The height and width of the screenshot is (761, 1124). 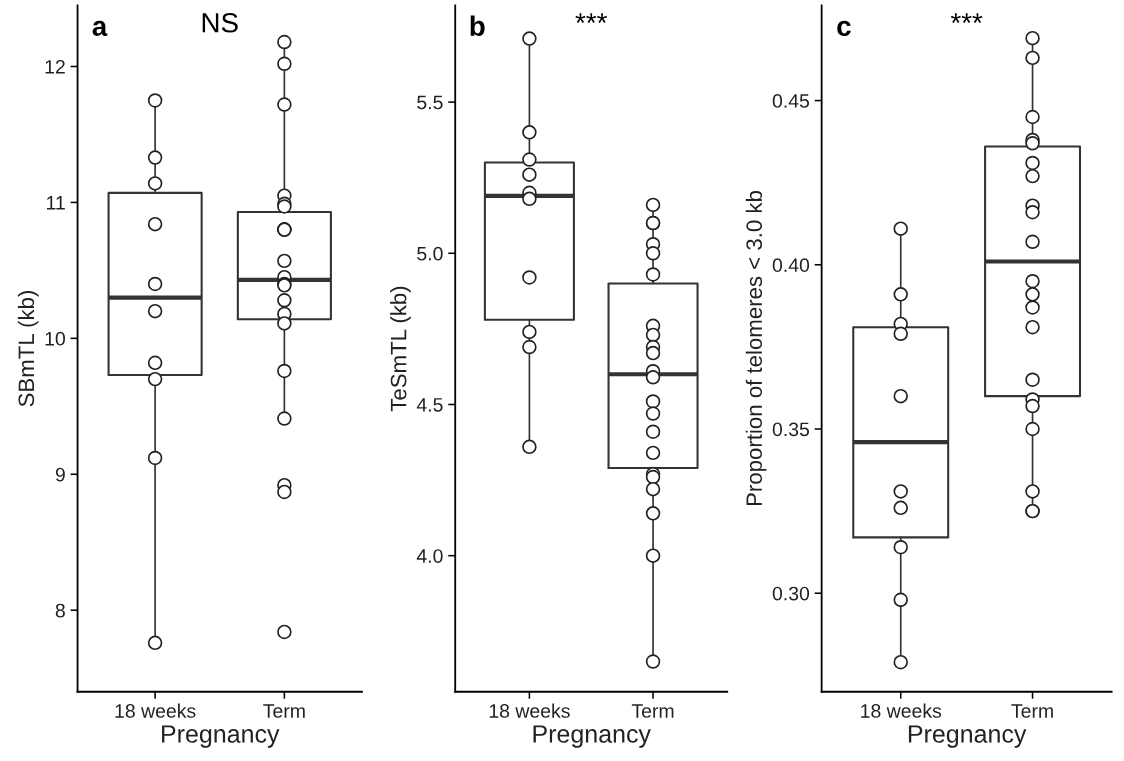 I want to click on y-tick-label: 11, so click(x=56, y=203).